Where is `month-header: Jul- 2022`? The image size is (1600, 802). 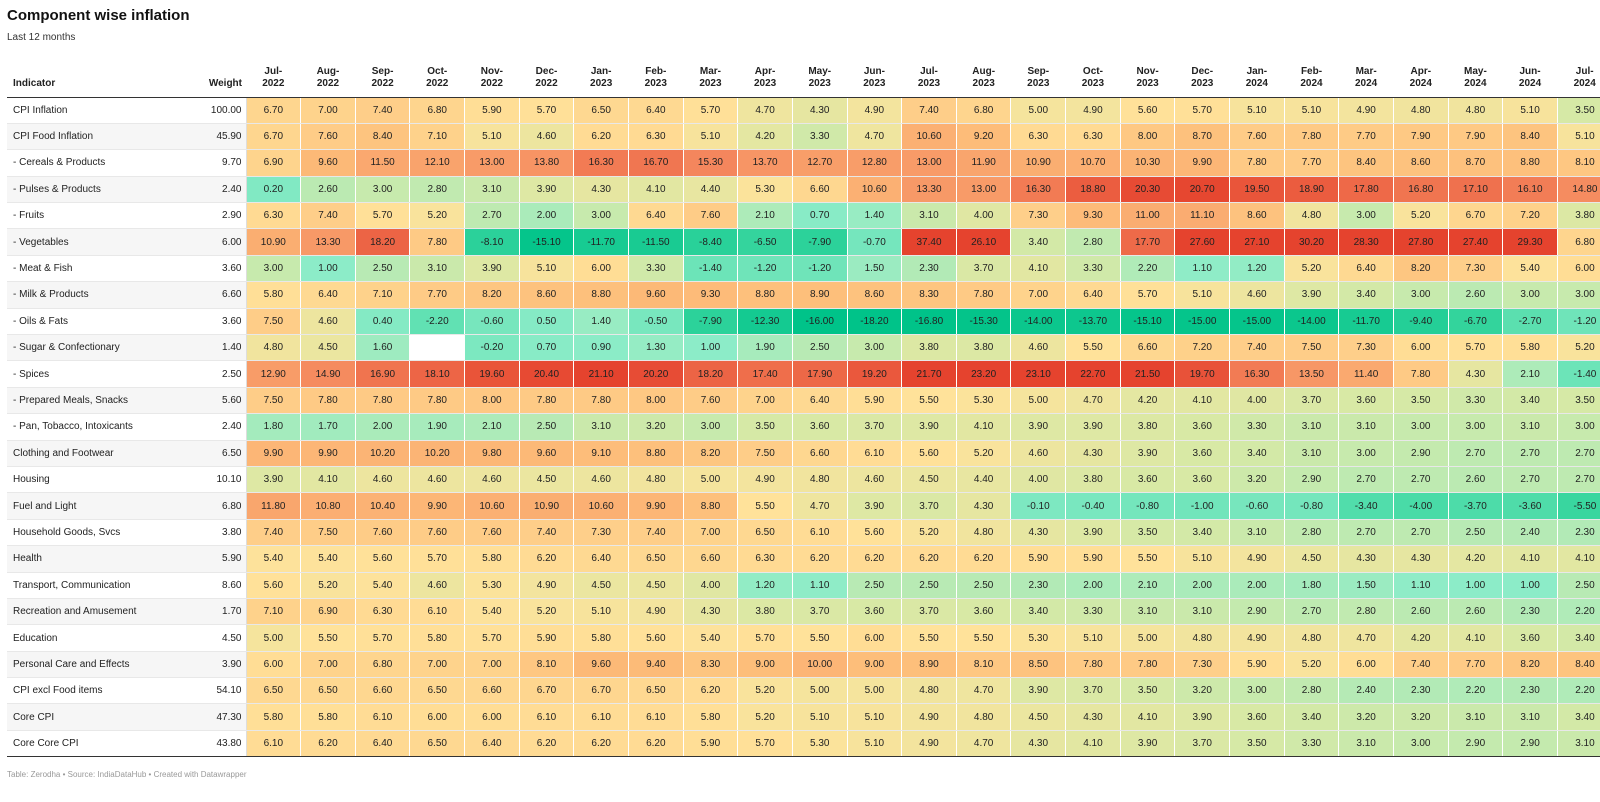 month-header: Jul- 2022 is located at coordinates (273, 79).